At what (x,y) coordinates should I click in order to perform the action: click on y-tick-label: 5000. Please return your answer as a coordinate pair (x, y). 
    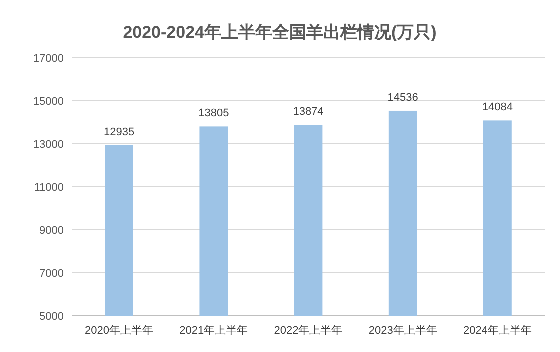
    Looking at the image, I should click on (52, 317).